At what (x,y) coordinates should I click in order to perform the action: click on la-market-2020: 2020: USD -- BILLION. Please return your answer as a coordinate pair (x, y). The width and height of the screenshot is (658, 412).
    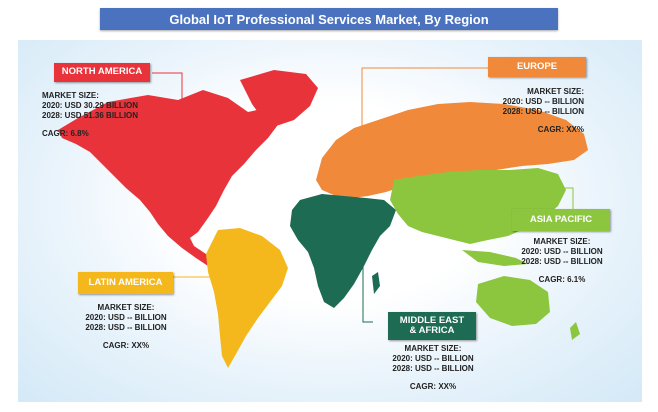
    Looking at the image, I should click on (126, 317).